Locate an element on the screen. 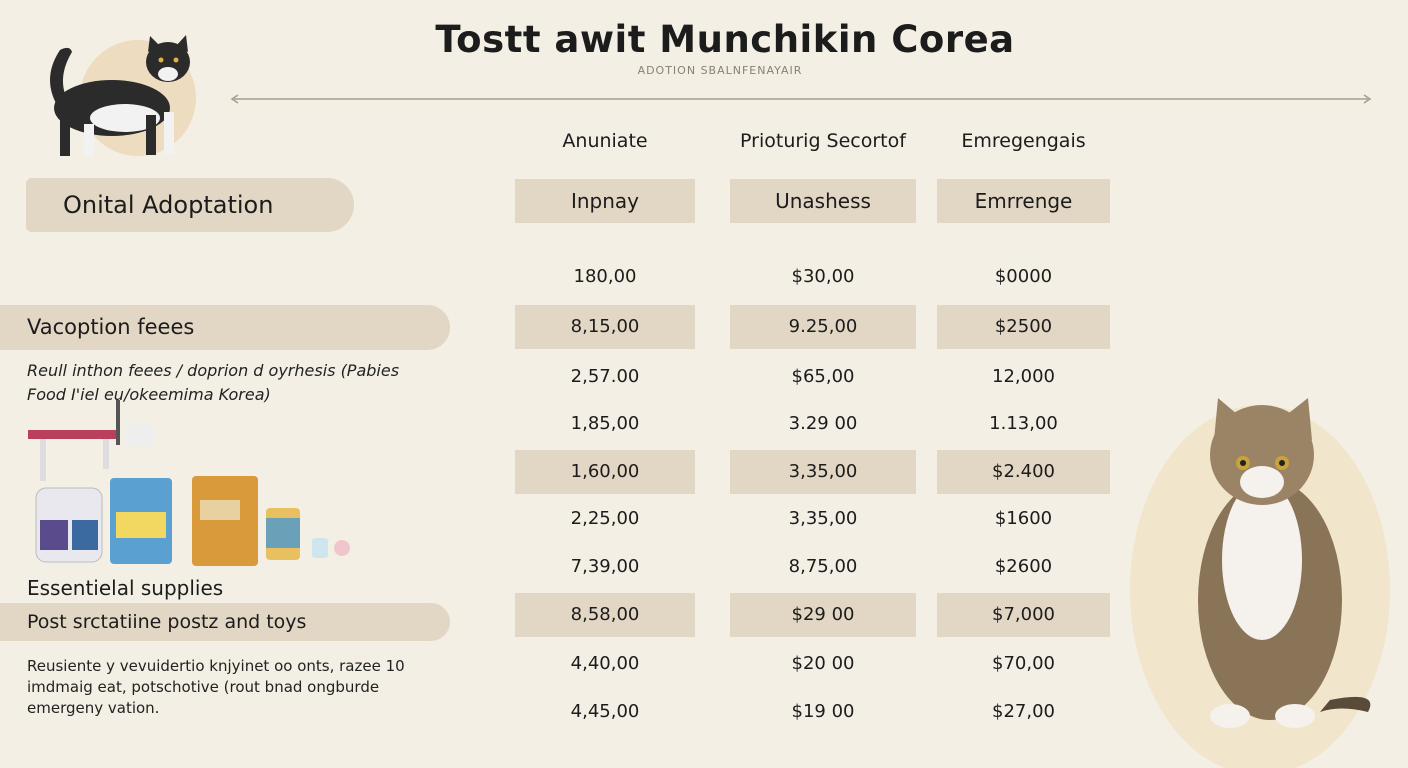  group-header: Prioturig Secortof is located at coordinates (823, 141).